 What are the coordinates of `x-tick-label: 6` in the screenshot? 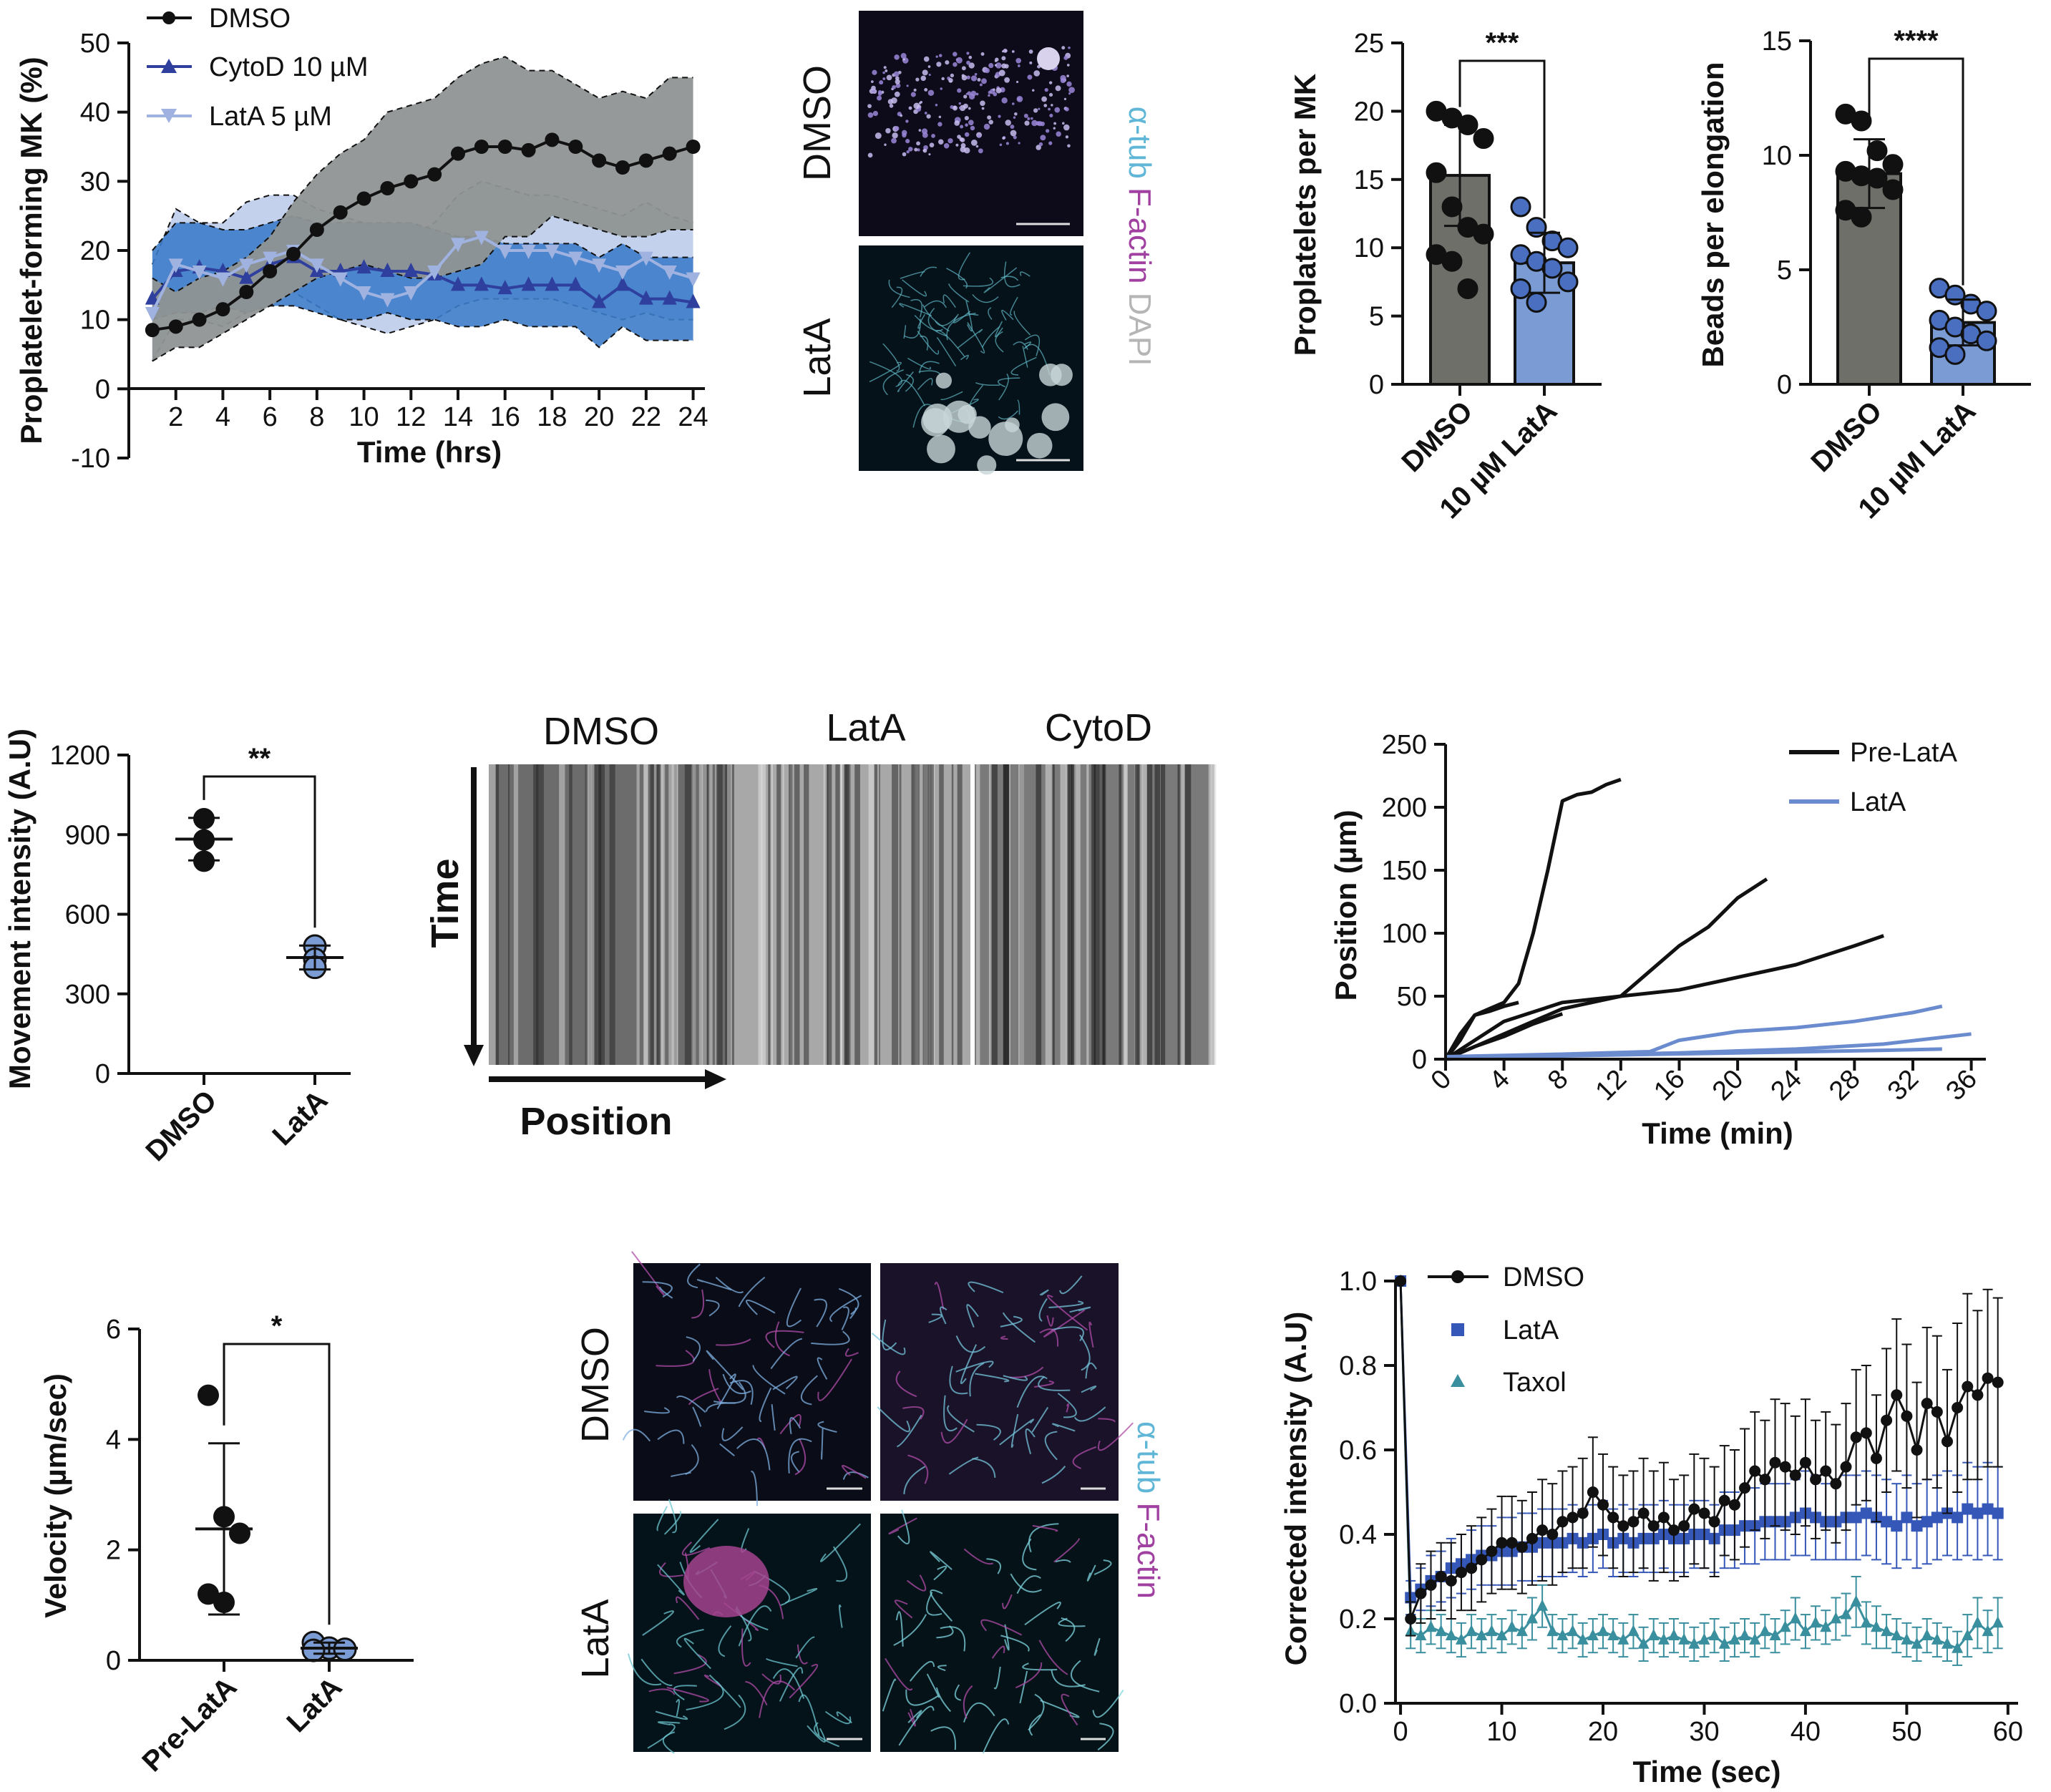 It's located at (270, 417).